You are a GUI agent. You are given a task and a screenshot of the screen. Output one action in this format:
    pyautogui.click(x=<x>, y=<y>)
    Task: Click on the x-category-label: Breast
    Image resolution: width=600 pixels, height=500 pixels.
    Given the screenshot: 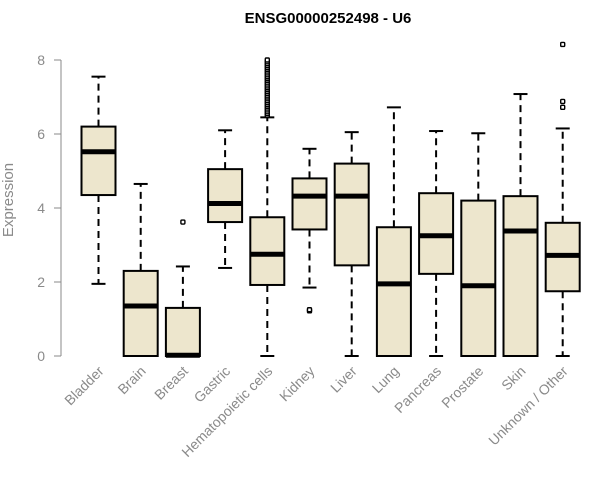 What is the action you would take?
    pyautogui.click(x=171, y=383)
    